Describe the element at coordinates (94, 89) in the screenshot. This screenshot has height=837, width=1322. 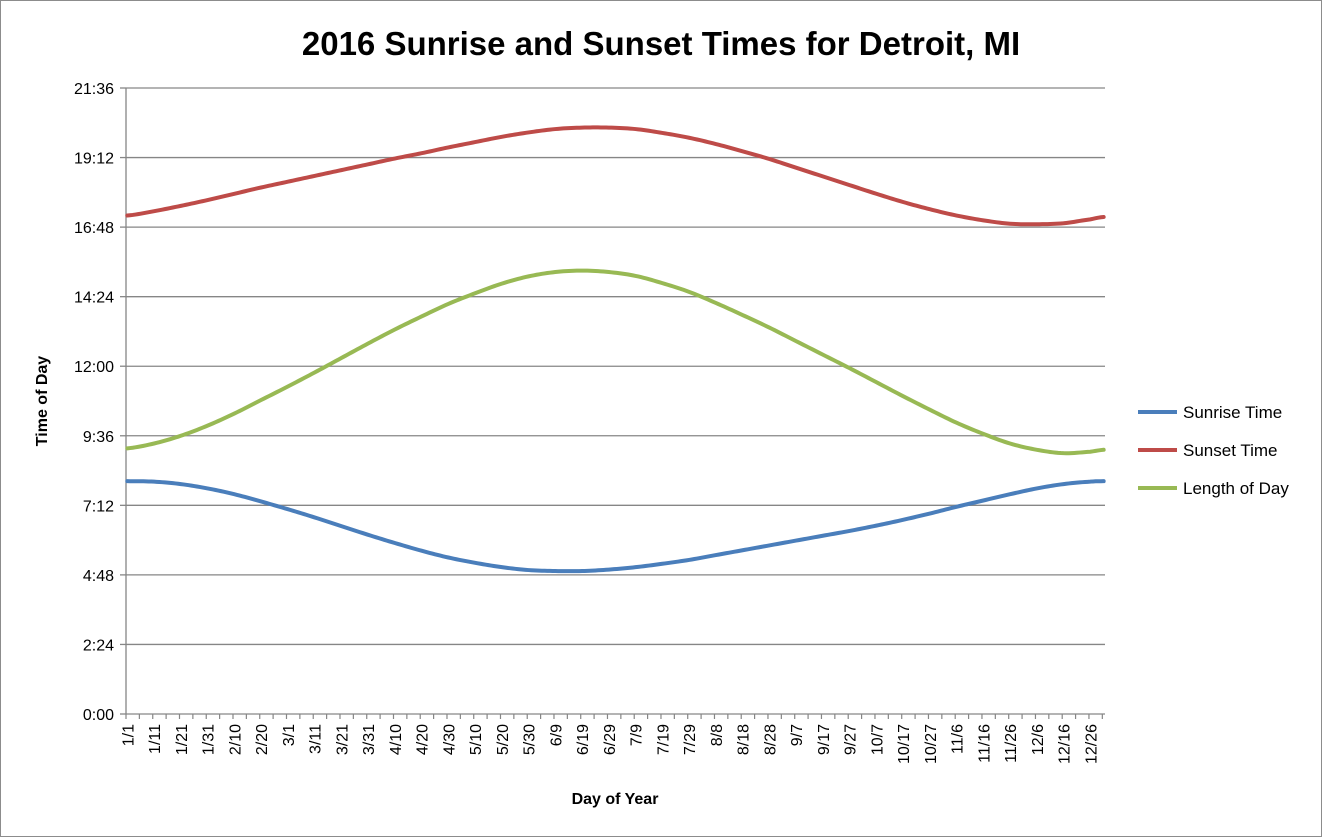
I see `y-tick-label: 21:36` at that location.